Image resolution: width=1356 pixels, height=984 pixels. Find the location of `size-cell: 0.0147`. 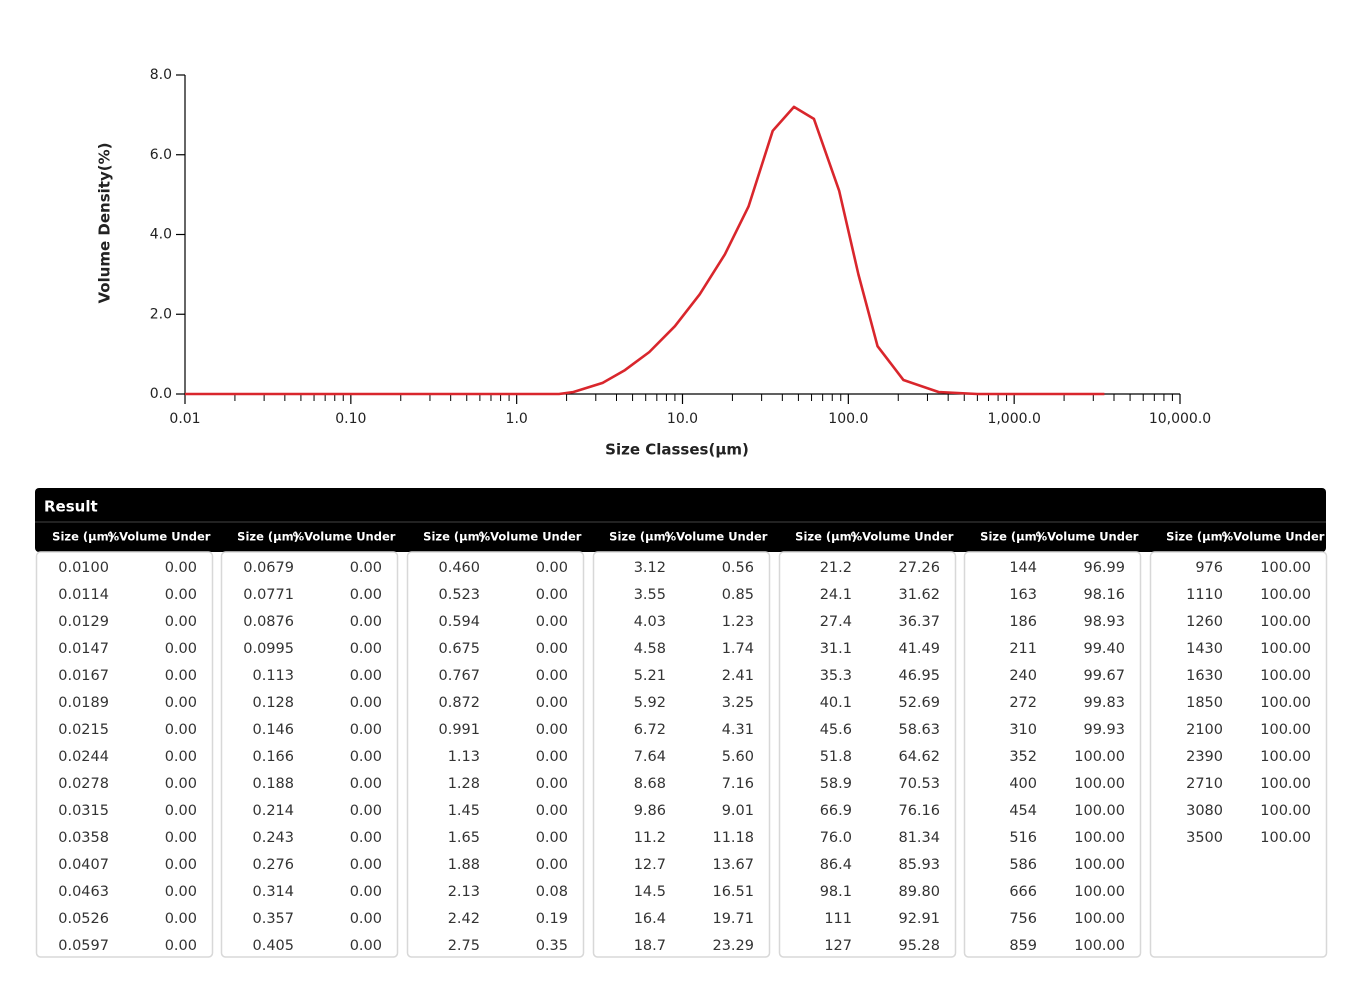

size-cell: 0.0147 is located at coordinates (83, 649).